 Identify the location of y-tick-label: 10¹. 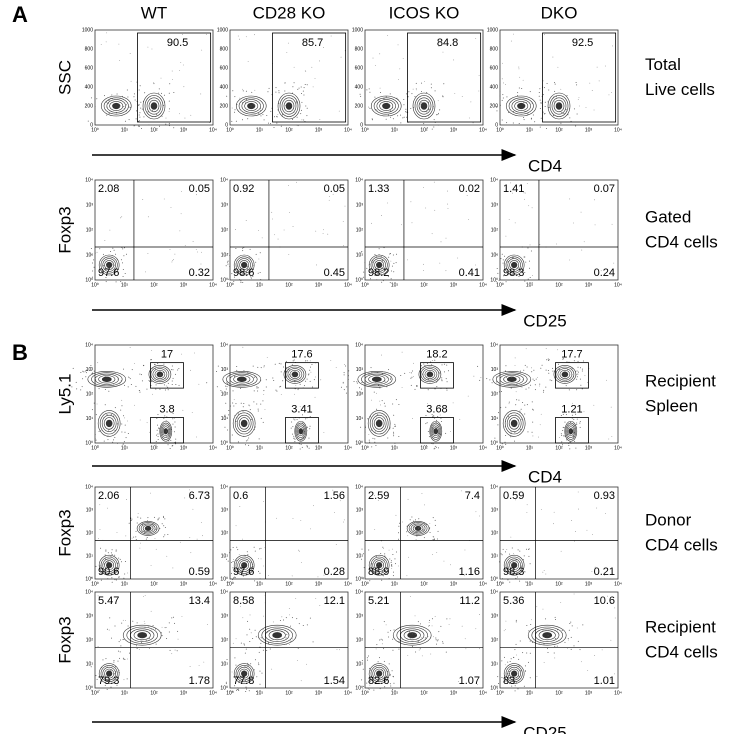
(360, 255).